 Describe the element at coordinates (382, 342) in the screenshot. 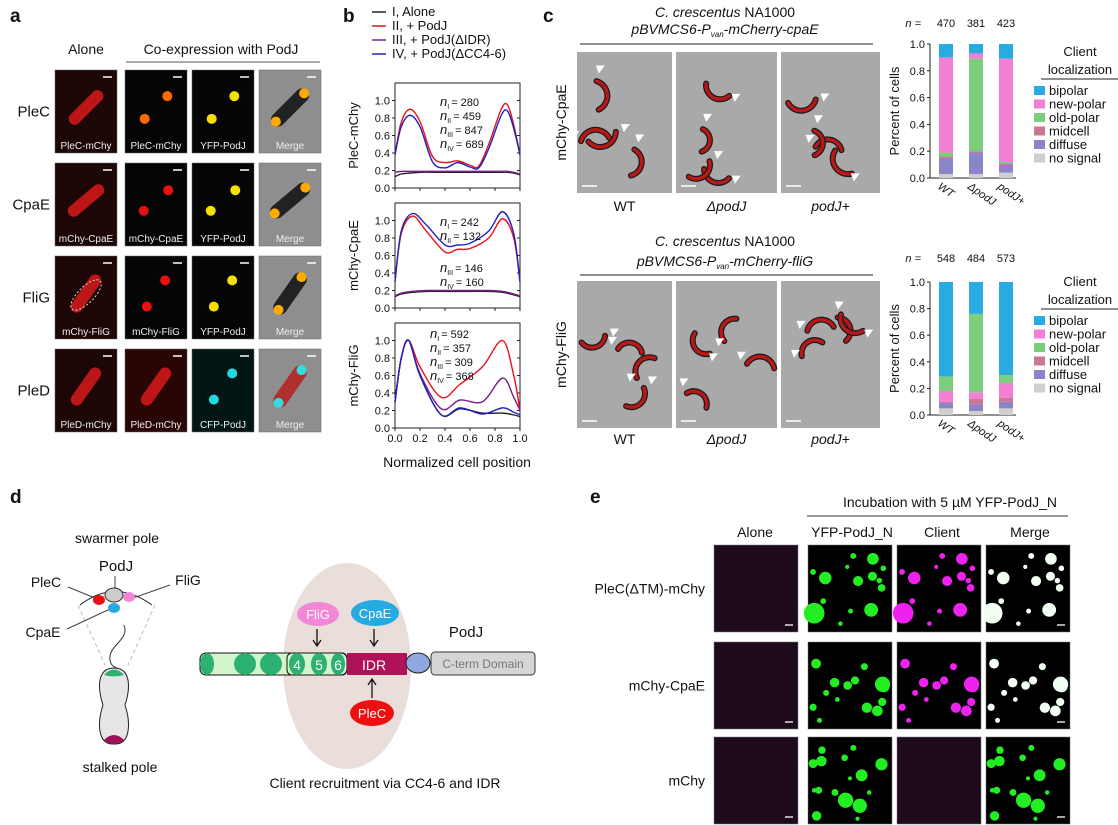

I see `y-tick-label: 1.0` at that location.